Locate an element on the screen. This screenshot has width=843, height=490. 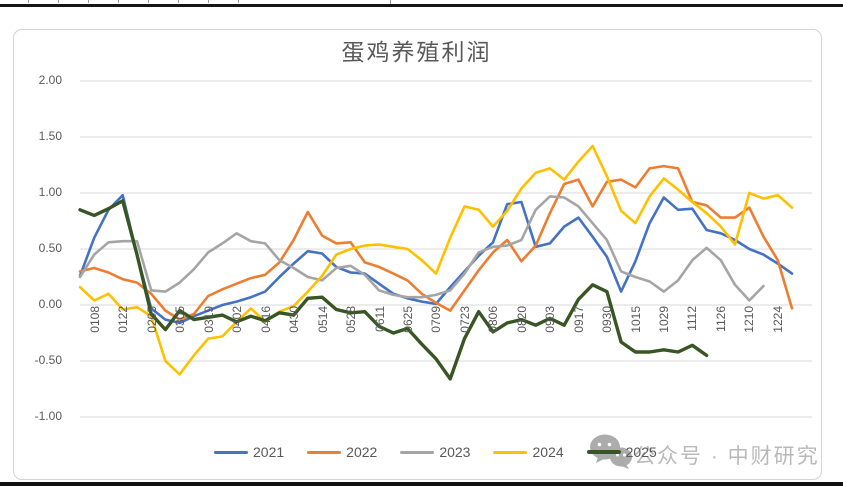
x-axis-tick-label: 0625 is located at coordinates (407, 319).